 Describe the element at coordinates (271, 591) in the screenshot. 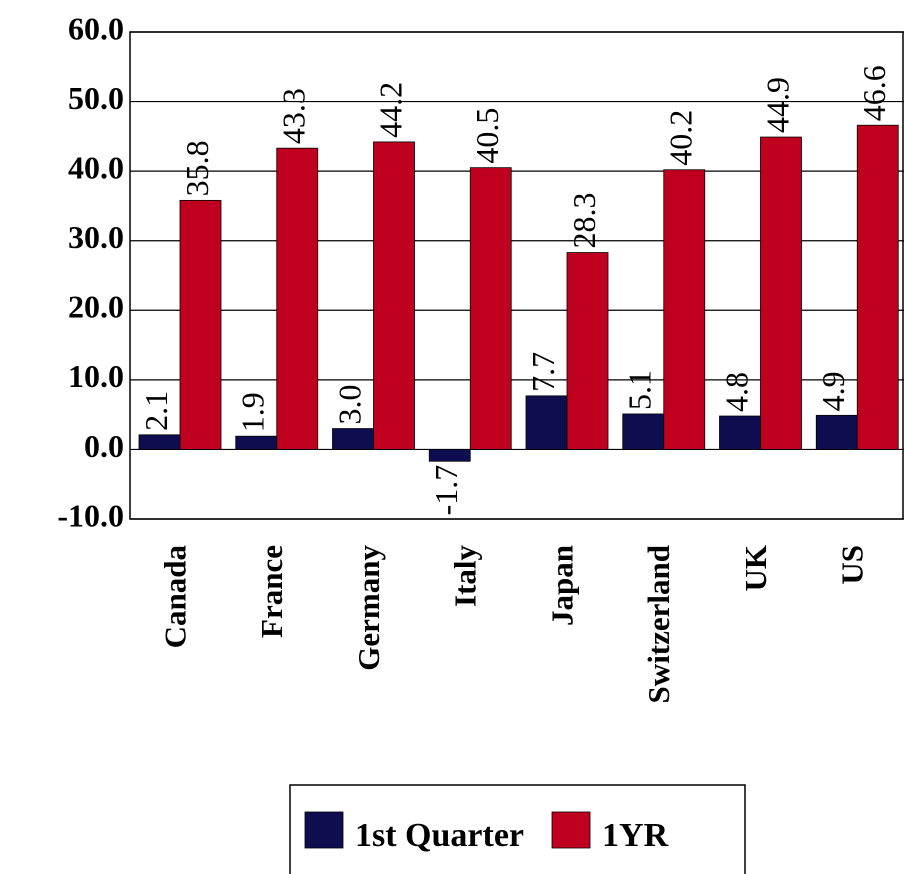

I see `x-tick-label: France` at that location.